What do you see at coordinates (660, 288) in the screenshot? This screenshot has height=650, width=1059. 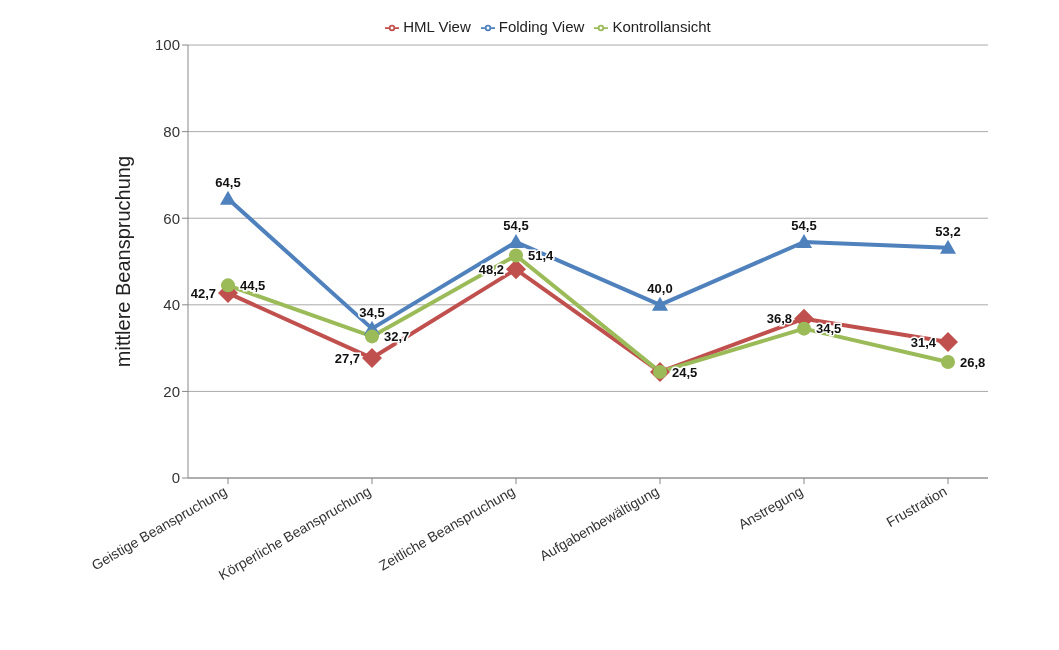 I see `data-label: 40,0` at bounding box center [660, 288].